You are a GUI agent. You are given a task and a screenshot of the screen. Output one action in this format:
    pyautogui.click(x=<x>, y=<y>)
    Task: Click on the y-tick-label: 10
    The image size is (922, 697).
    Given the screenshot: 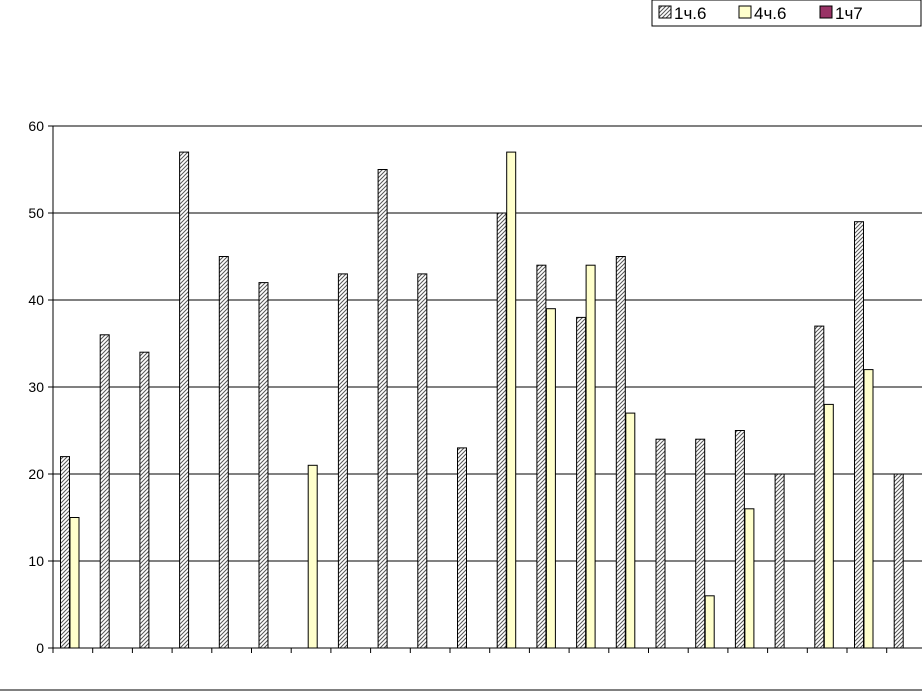 What is the action you would take?
    pyautogui.click(x=36, y=561)
    